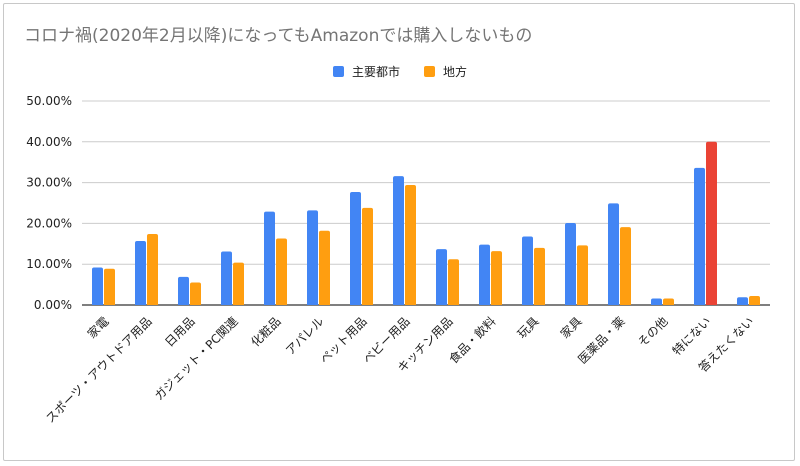 This screenshot has height=466, width=800. I want to click on x-tick-label: アパレル, so click(305, 336).